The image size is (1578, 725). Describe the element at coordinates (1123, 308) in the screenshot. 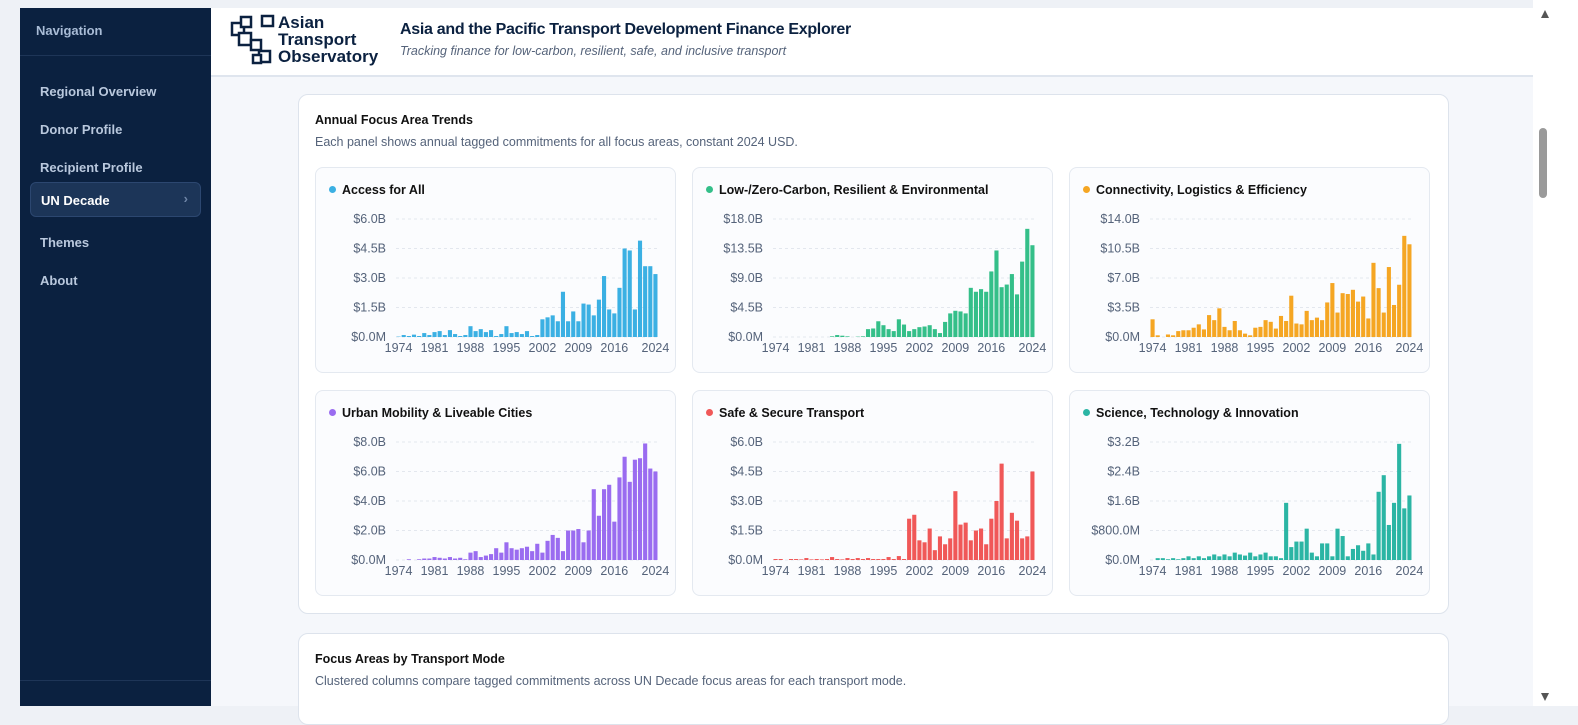

I see `y-tick-label: $3.5B` at that location.